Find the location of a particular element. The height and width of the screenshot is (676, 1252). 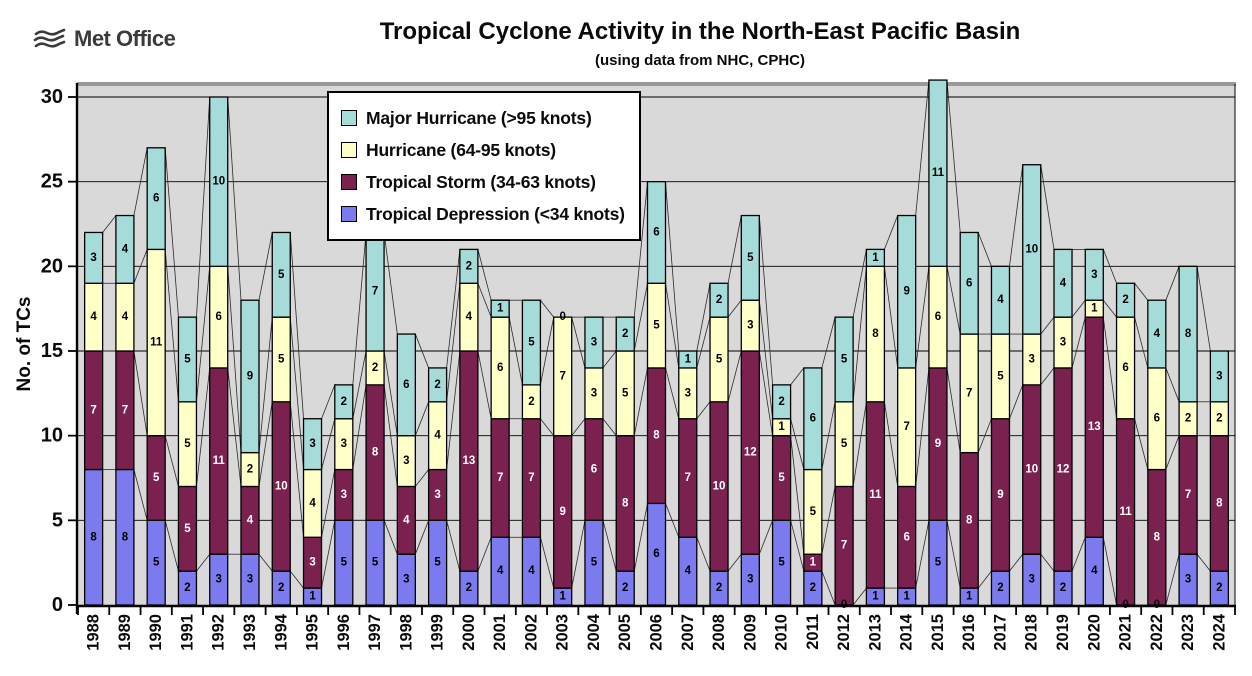

y-axis-title: No. of TCs is located at coordinates (24, 344).